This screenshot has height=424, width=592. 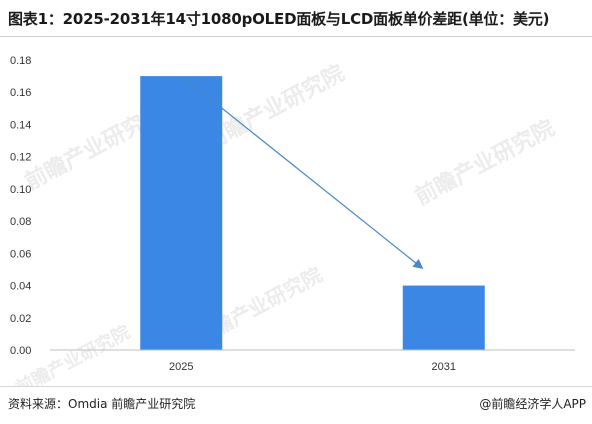 I want to click on y-tick-label: 0.02, so click(x=20, y=319).